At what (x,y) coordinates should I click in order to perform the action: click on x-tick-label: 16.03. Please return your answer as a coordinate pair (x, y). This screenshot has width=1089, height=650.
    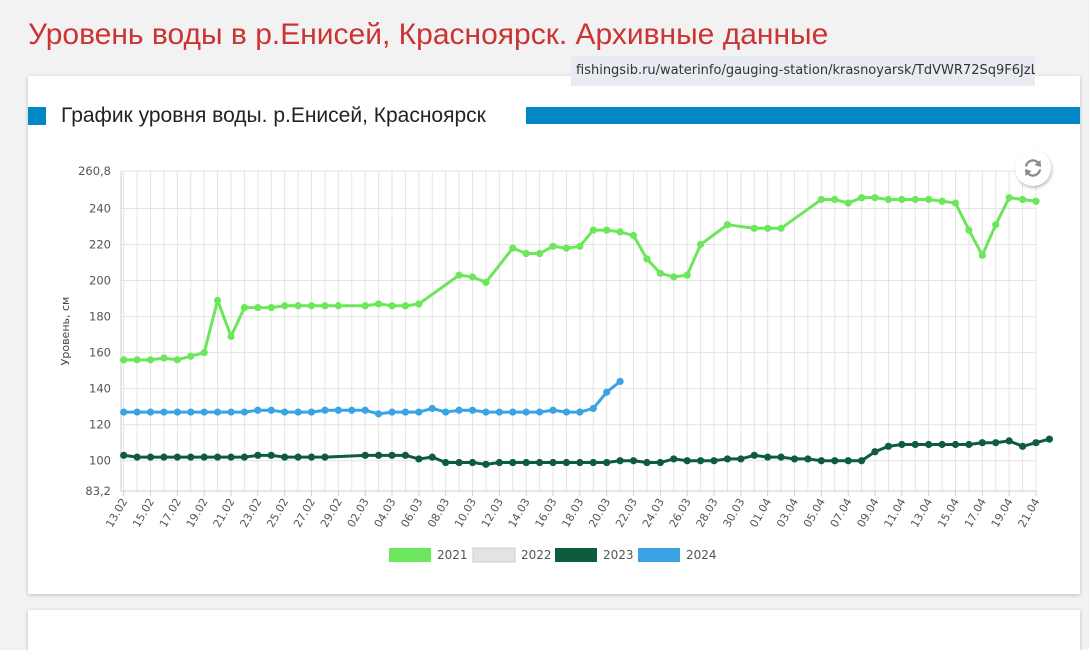
    Looking at the image, I should click on (546, 513).